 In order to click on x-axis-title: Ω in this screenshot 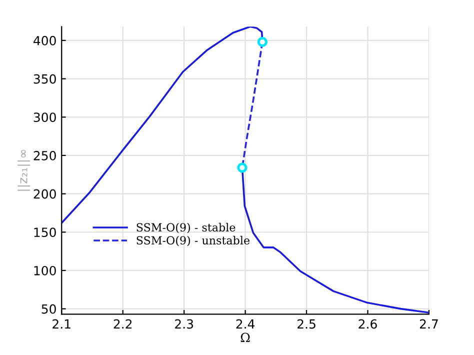, I will do `click(245, 337)`.